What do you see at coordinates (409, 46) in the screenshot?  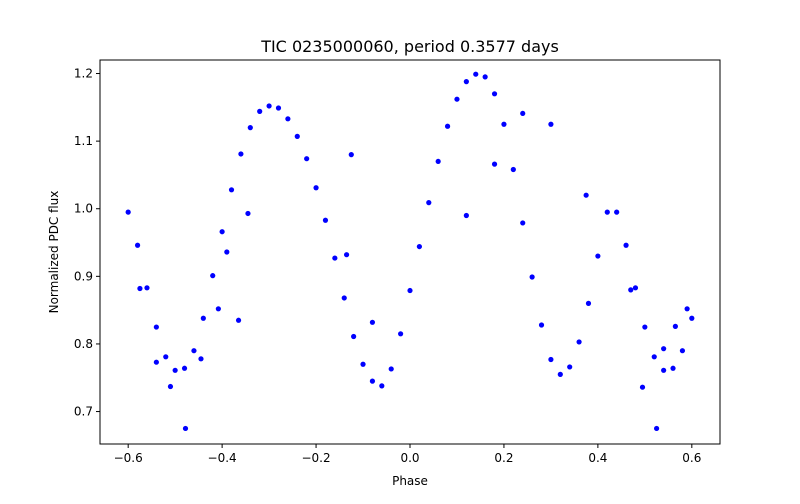 I see `chart-title: TIC 0235000060, period 0.3577 days` at bounding box center [409, 46].